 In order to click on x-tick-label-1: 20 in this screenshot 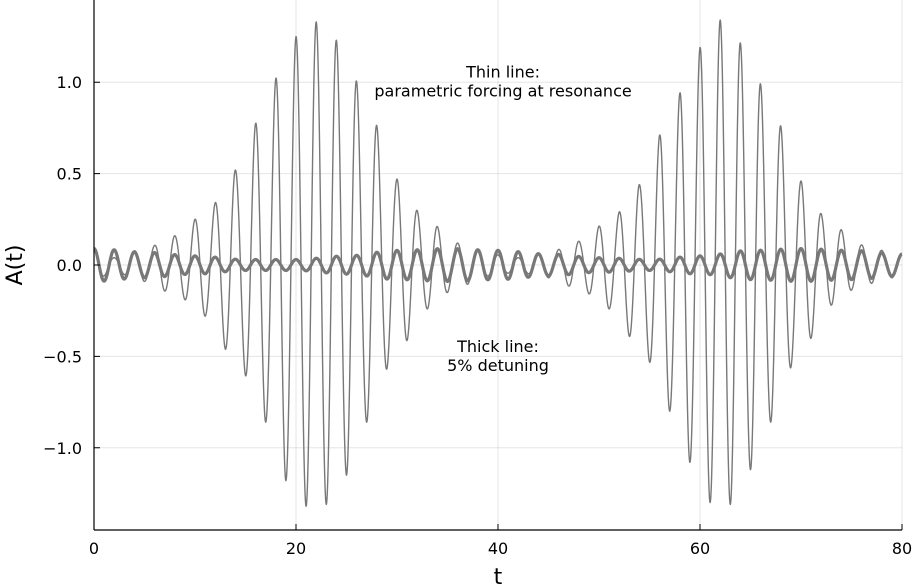, I will do `click(296, 548)`.